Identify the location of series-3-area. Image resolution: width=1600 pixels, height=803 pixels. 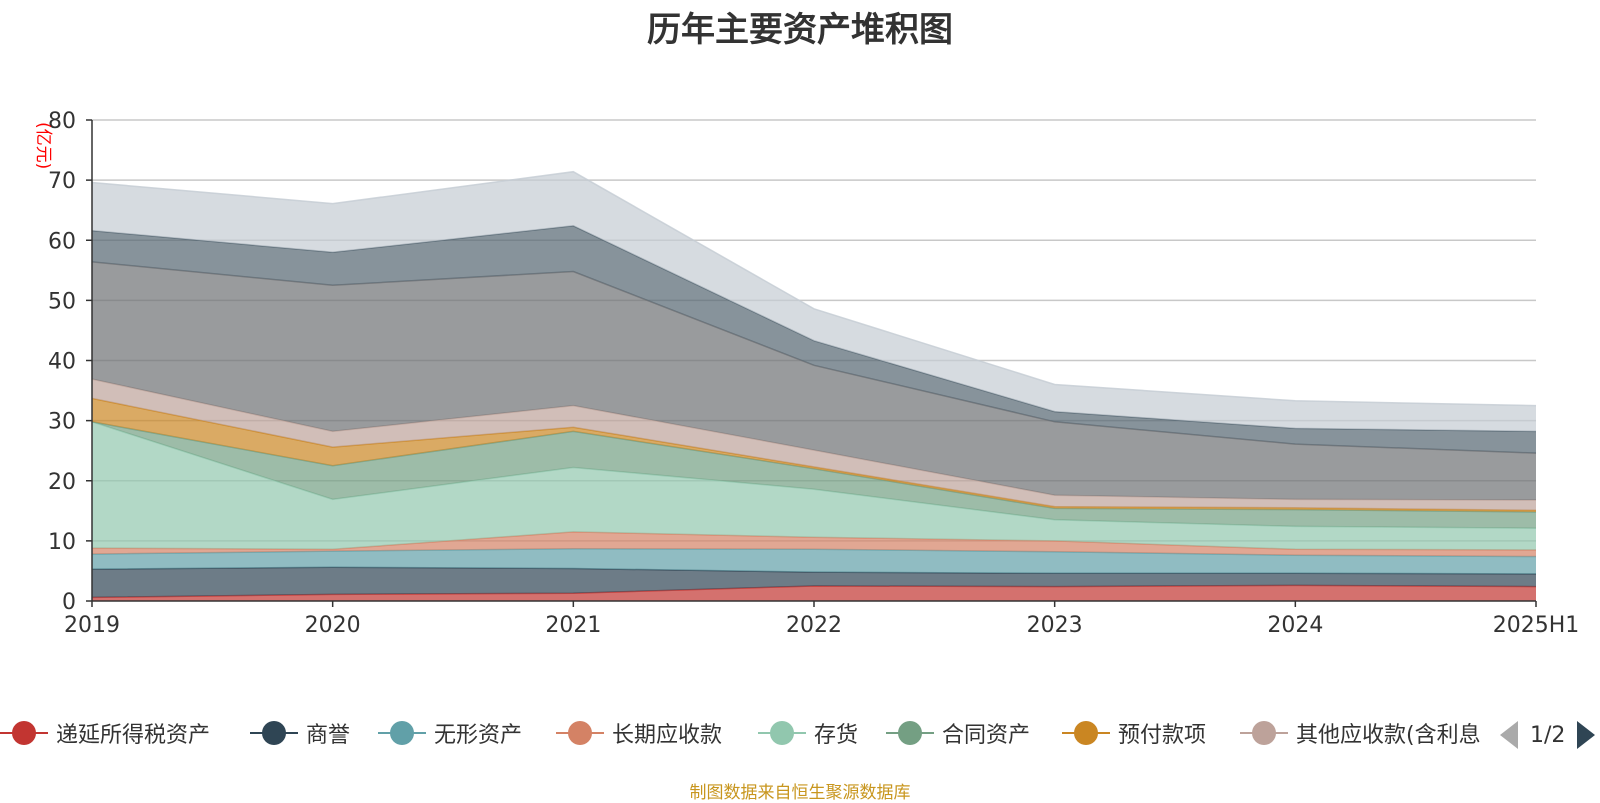
(814, 544).